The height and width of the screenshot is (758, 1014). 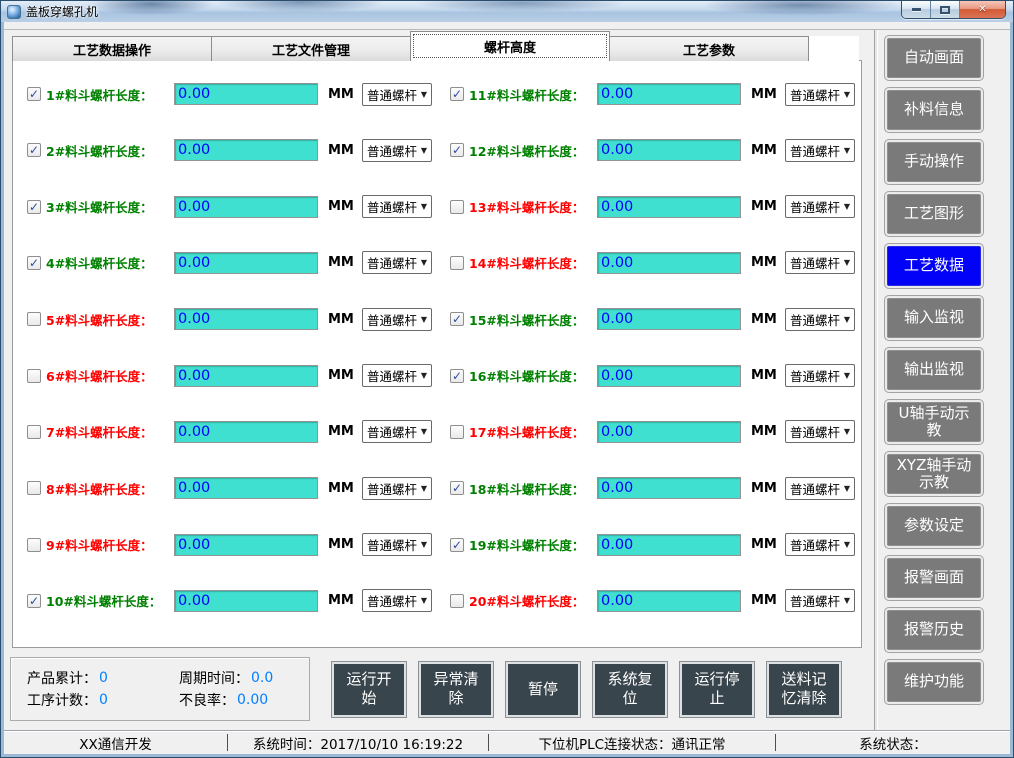 I want to click on screw-8-length-input: 0.00, so click(x=246, y=488).